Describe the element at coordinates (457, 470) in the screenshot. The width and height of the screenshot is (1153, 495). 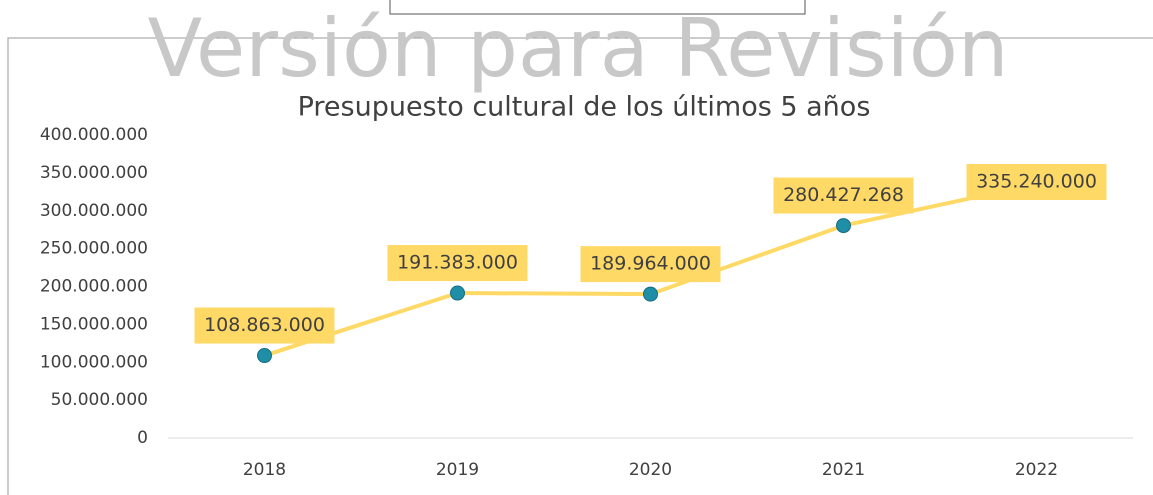
I see `x-tick-label: 2019` at that location.